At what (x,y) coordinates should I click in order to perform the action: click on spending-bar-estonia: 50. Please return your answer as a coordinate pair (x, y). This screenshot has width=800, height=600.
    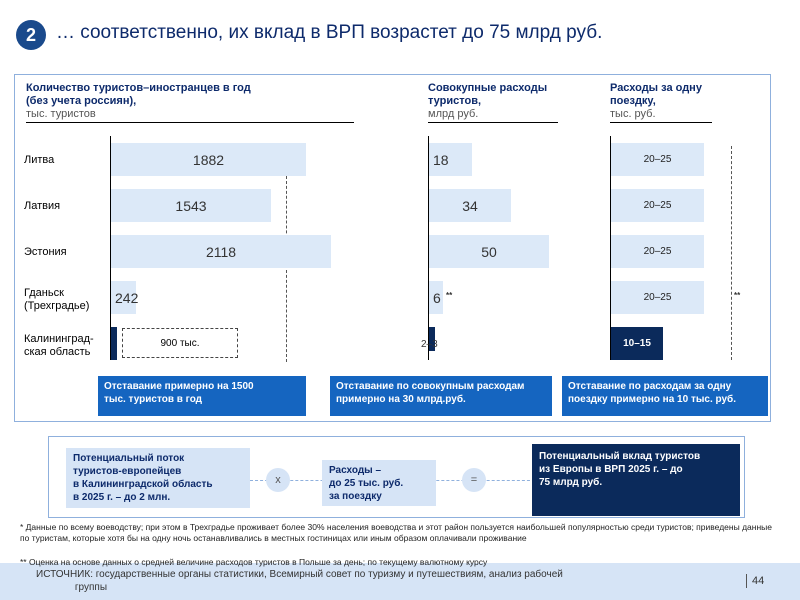
    Looking at the image, I should click on (489, 251).